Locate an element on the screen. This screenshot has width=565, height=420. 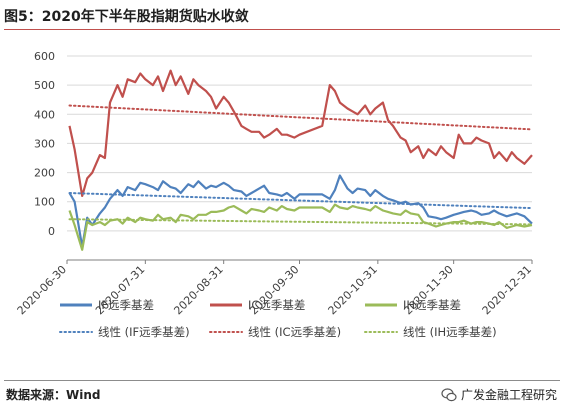
x-tick-label: 2020-06-30 is located at coordinates (42, 290).